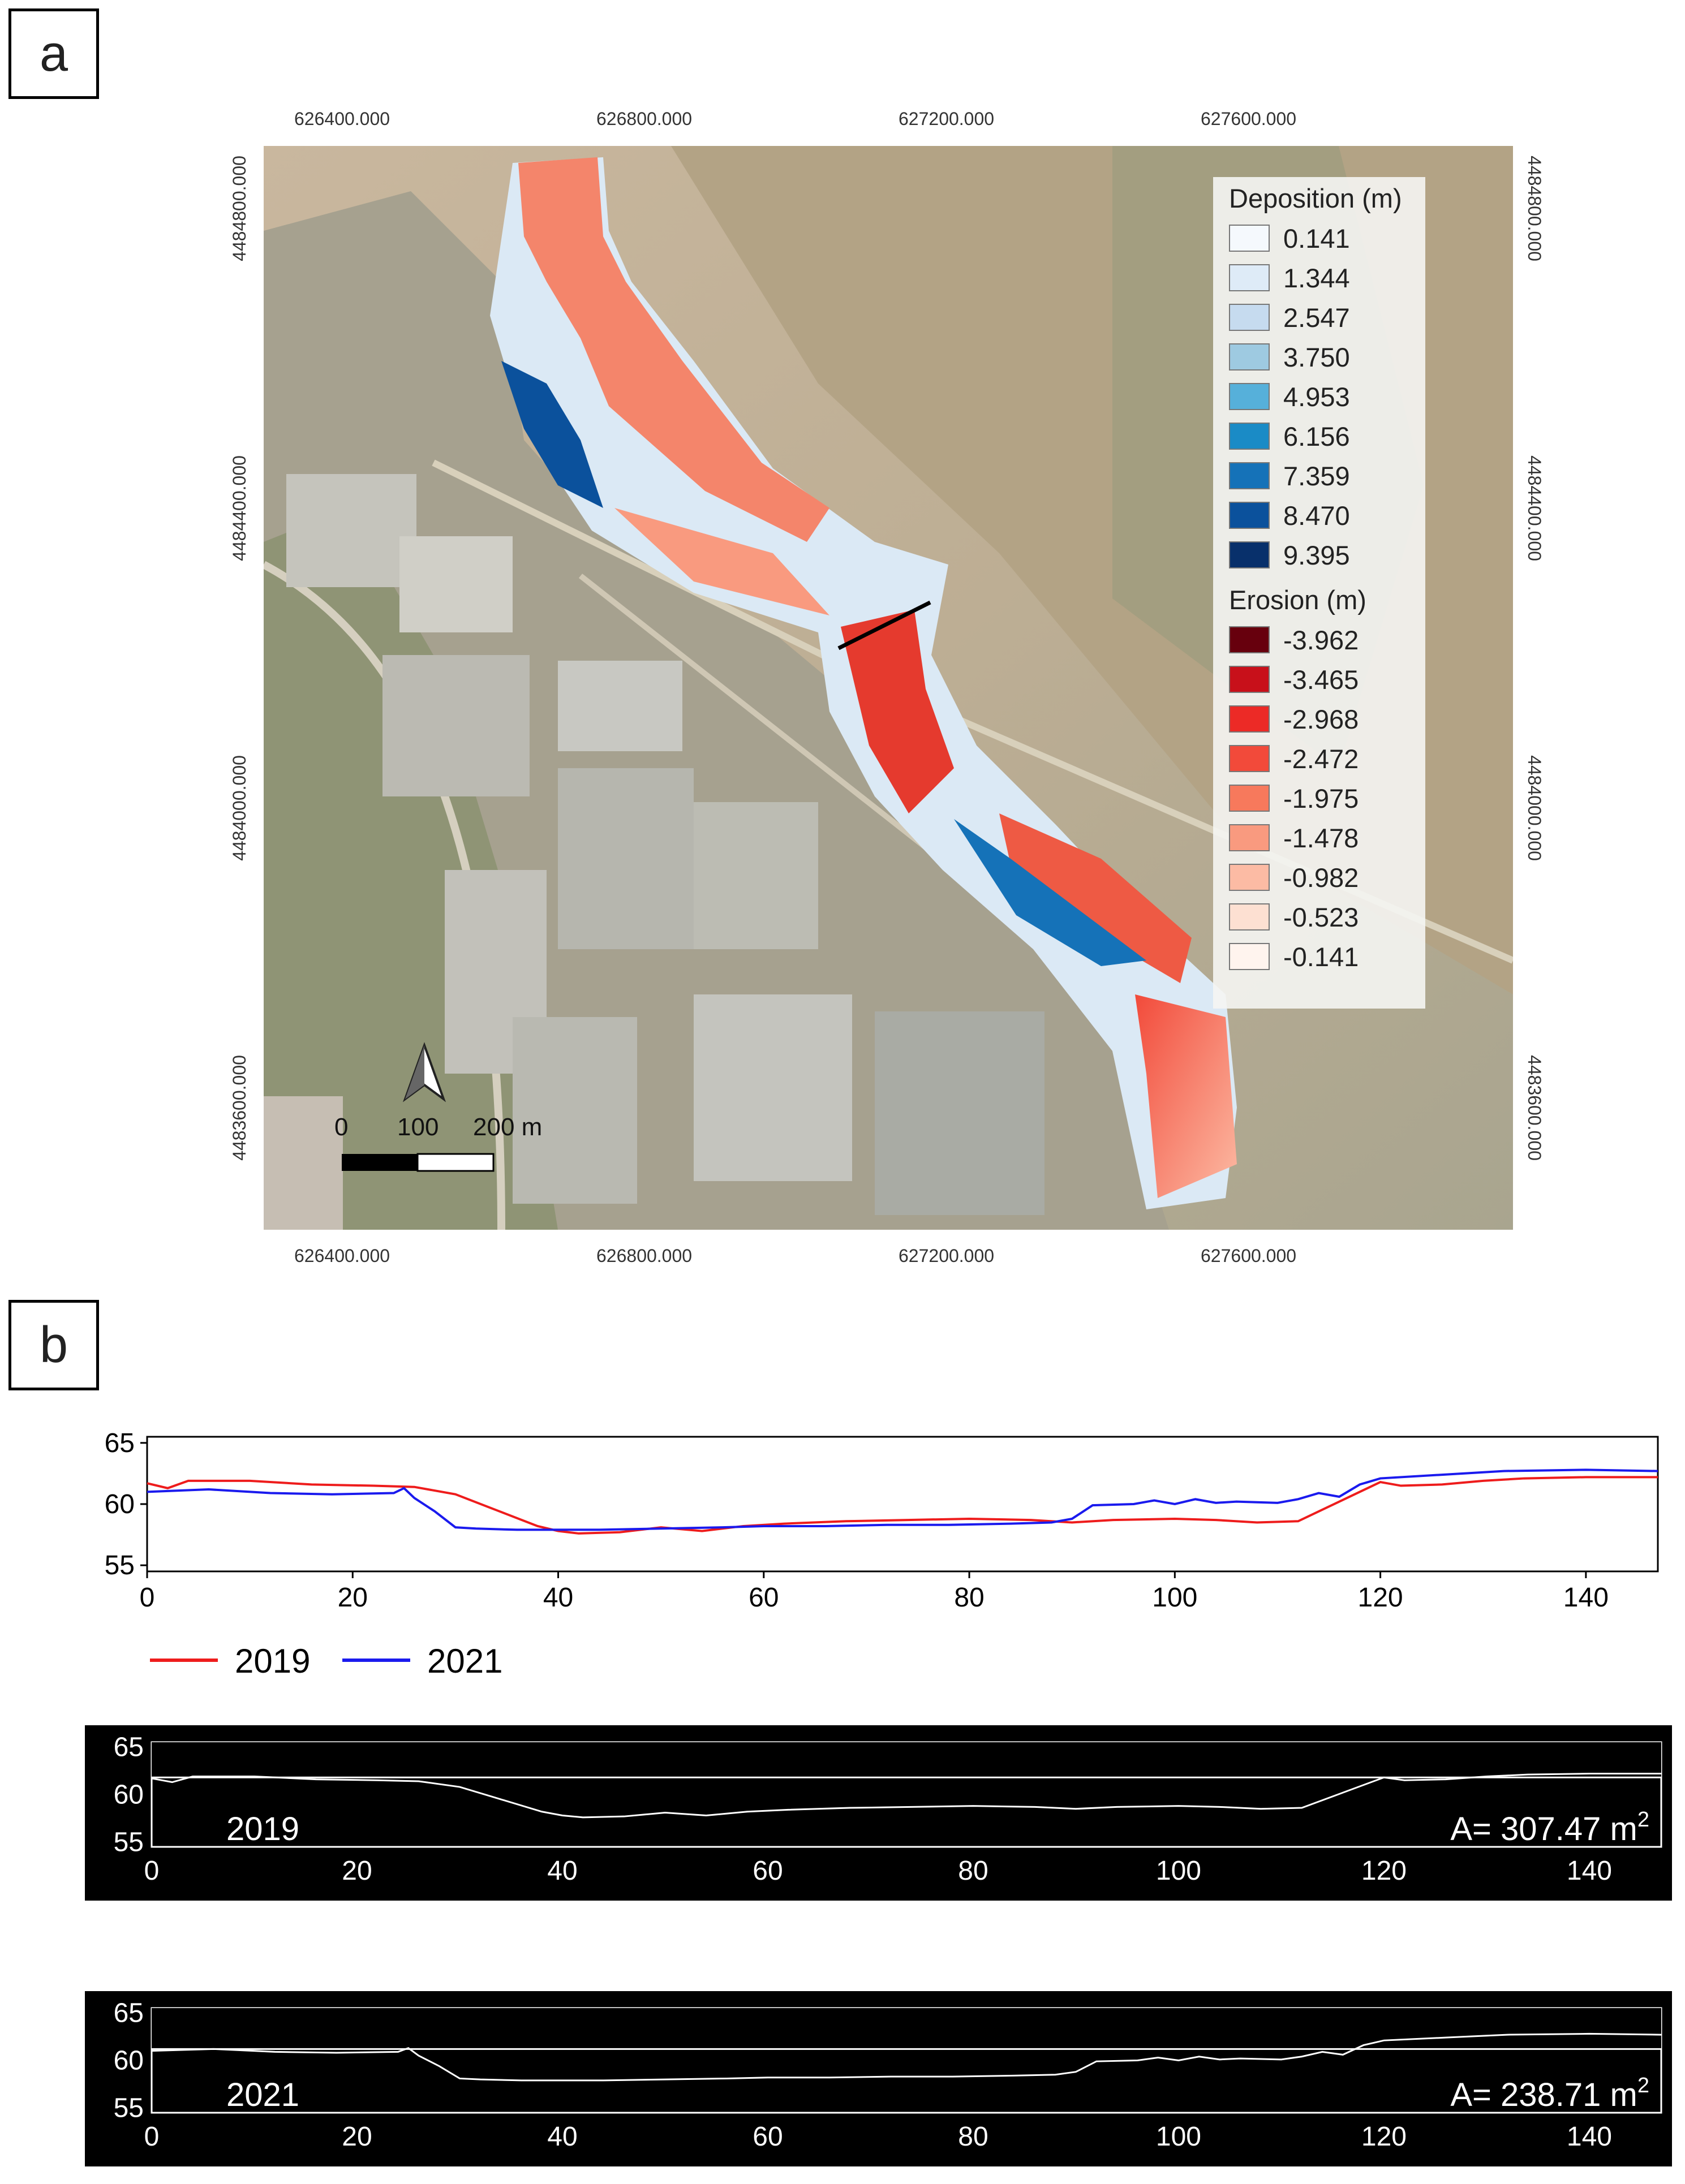  Describe the element at coordinates (906, 2057) in the screenshot. I see `area-profile-2021` at that location.